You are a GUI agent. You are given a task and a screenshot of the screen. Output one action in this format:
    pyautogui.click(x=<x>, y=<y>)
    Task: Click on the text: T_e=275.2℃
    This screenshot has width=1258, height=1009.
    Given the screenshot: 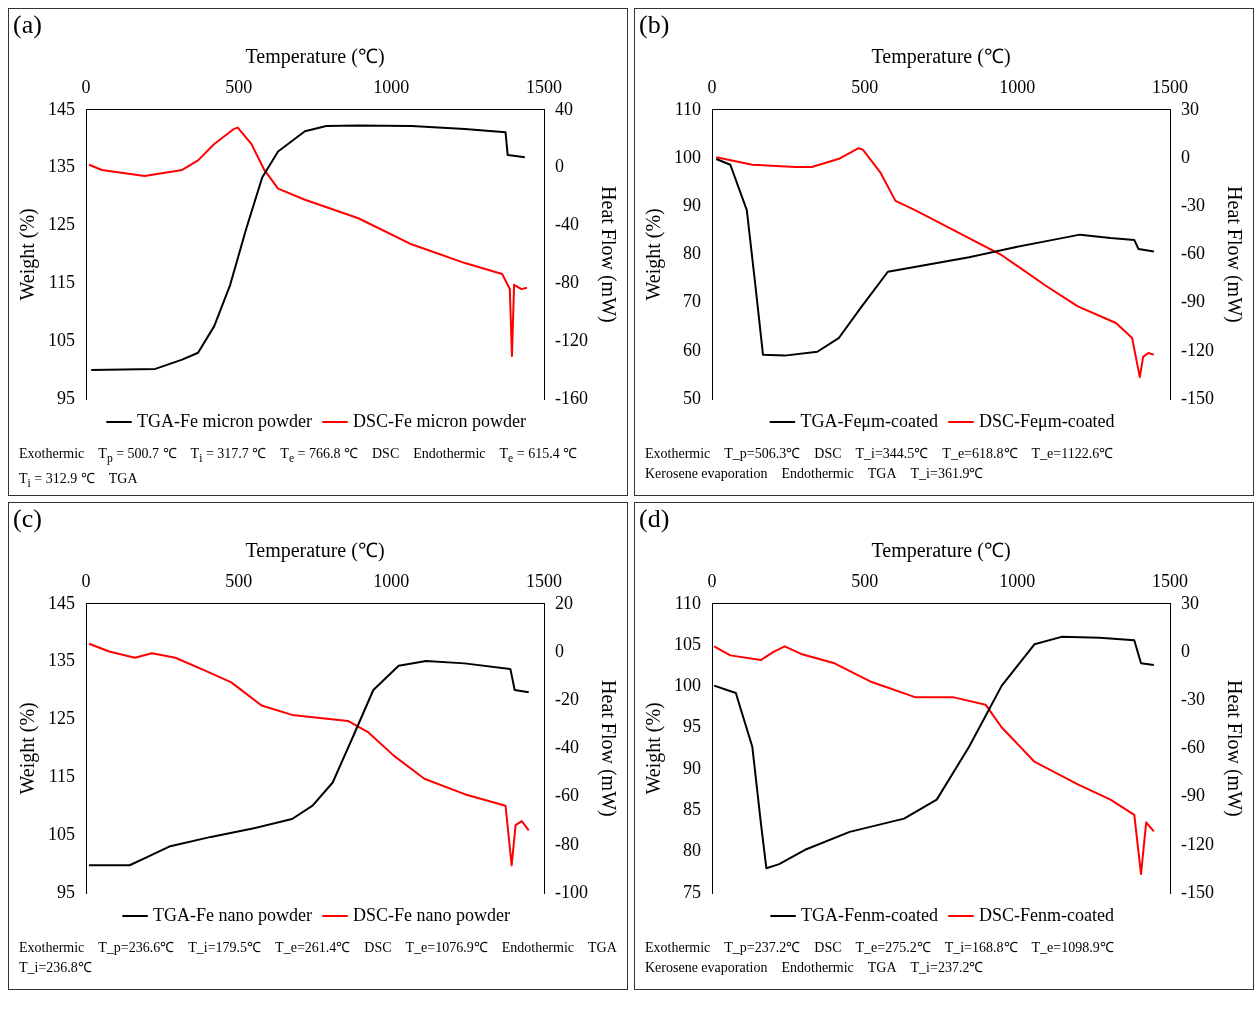 What is the action you would take?
    pyautogui.click(x=893, y=948)
    